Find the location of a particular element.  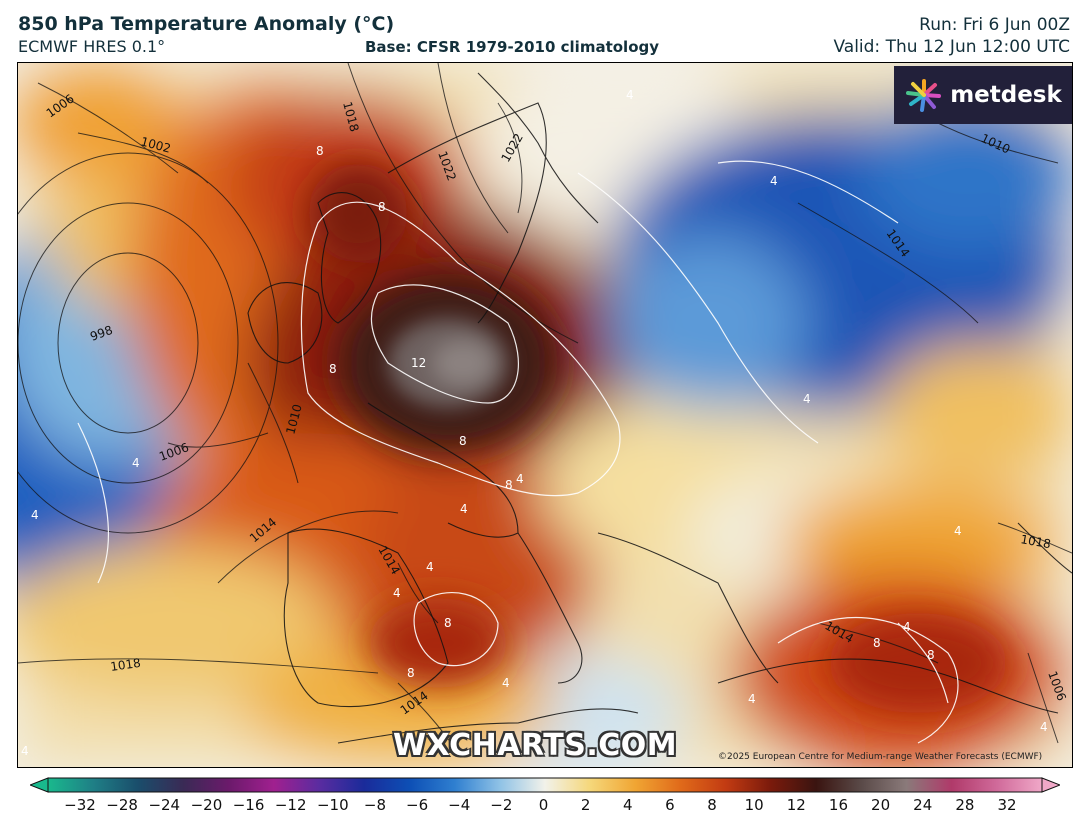

run-time-label: Run: Fri 6 Jun 00Z is located at coordinates (994, 25).